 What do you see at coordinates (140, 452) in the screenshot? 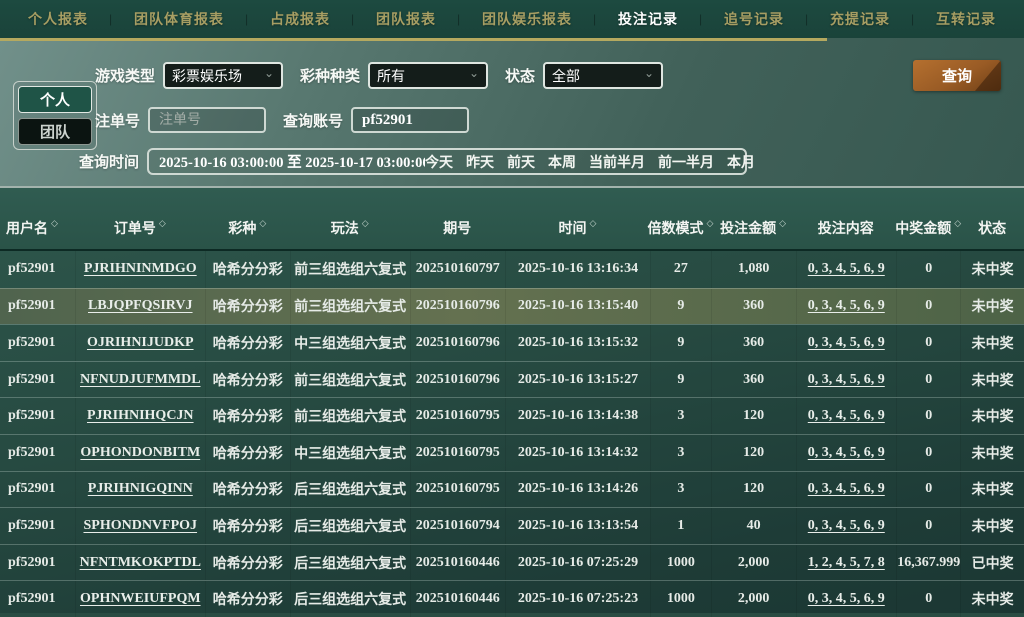
I see `order-number-link: OPHONDONBITM` at bounding box center [140, 452].